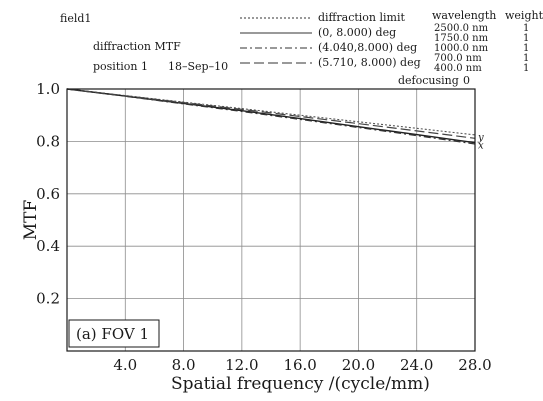  Describe the element at coordinates (48, 299) in the screenshot. I see `y-tick-label: 0.2` at that location.